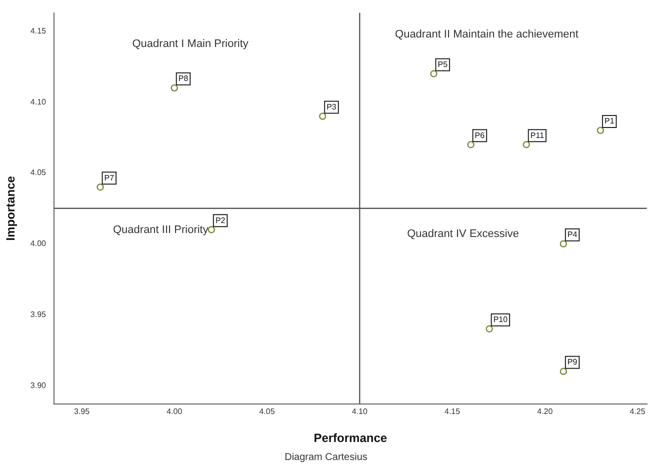  Describe the element at coordinates (82, 411) in the screenshot. I see `x-tick-label: 3.95` at that location.